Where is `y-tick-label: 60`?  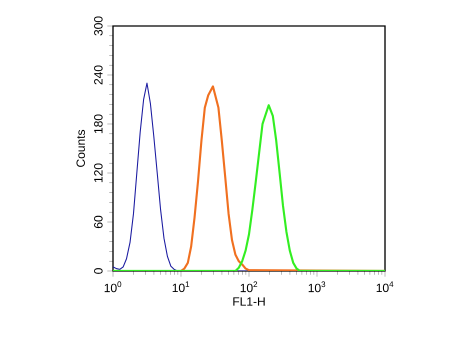 y-tick-label: 60 is located at coordinates (98, 222).